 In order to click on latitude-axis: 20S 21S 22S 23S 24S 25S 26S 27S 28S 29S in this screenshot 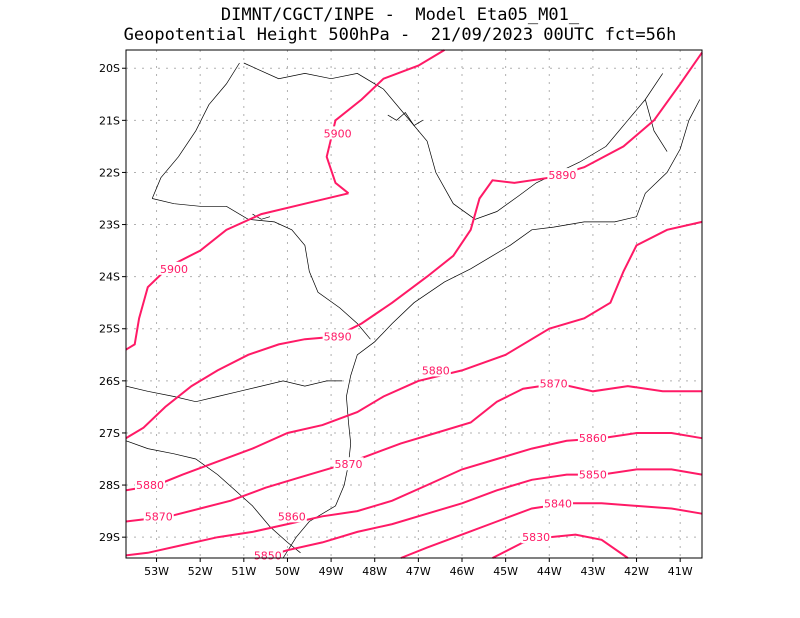, I will do `click(112, 303)`.